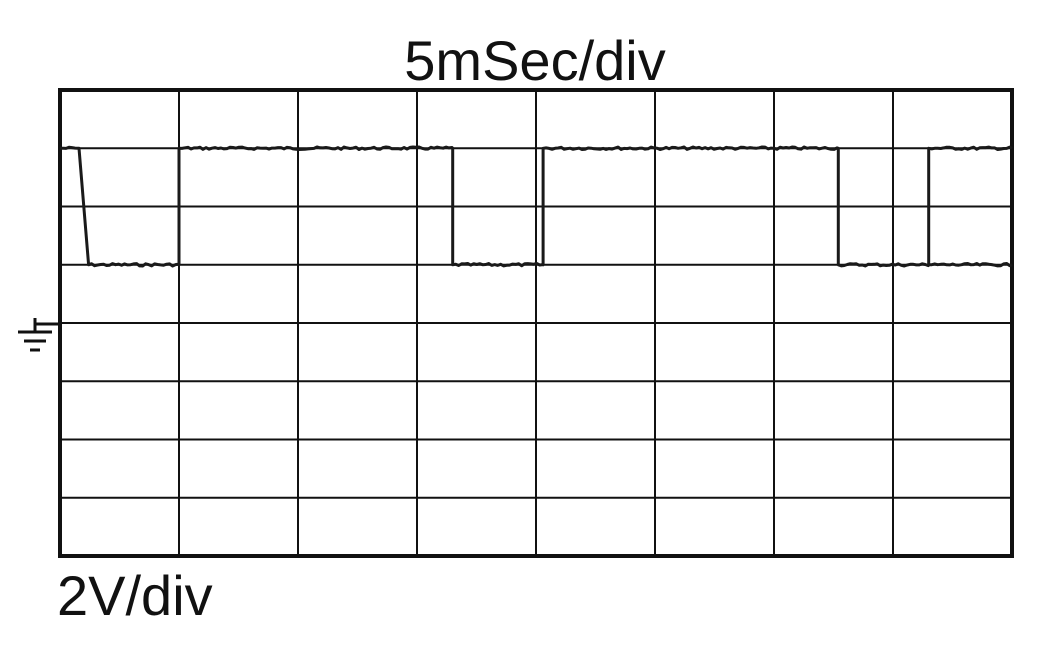 Image resolution: width=1052 pixels, height=650 pixels. Describe the element at coordinates (534, 60) in the screenshot. I see `time-scale-label: 5mSec/div` at that location.